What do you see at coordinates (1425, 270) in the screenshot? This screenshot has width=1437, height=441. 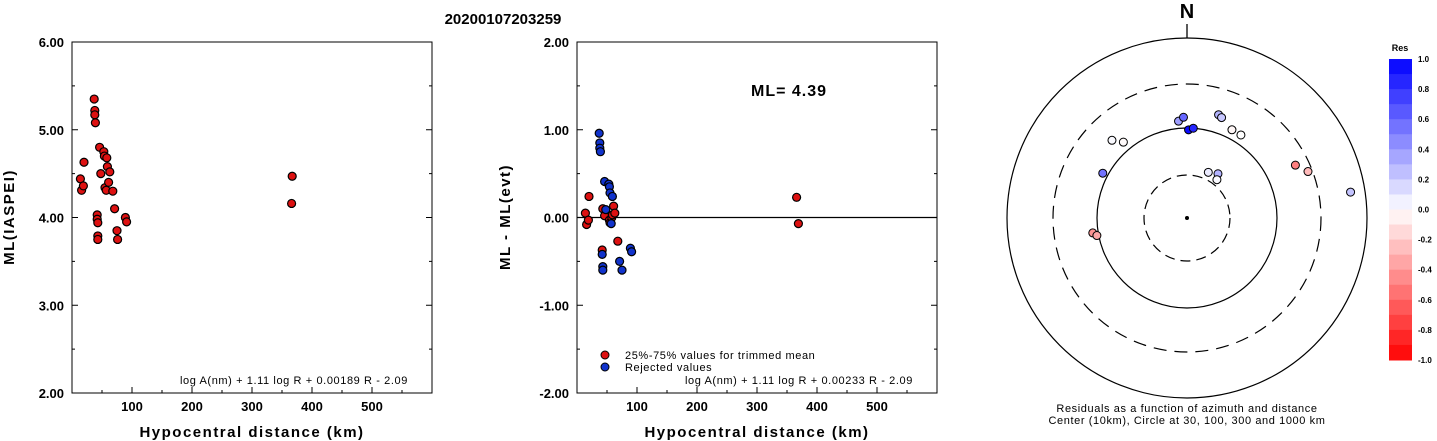 I see `colorbar-tick-label: -0.4` at bounding box center [1425, 270].